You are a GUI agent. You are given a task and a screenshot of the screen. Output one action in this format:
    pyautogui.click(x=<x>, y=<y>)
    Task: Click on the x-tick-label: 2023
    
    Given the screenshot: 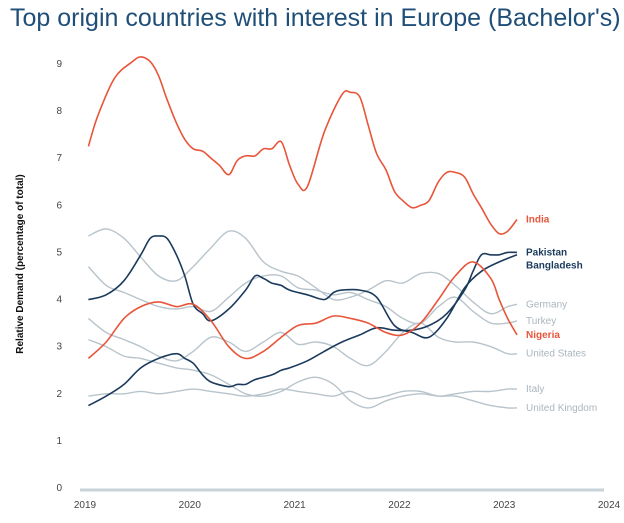 What is the action you would take?
    pyautogui.click(x=504, y=505)
    